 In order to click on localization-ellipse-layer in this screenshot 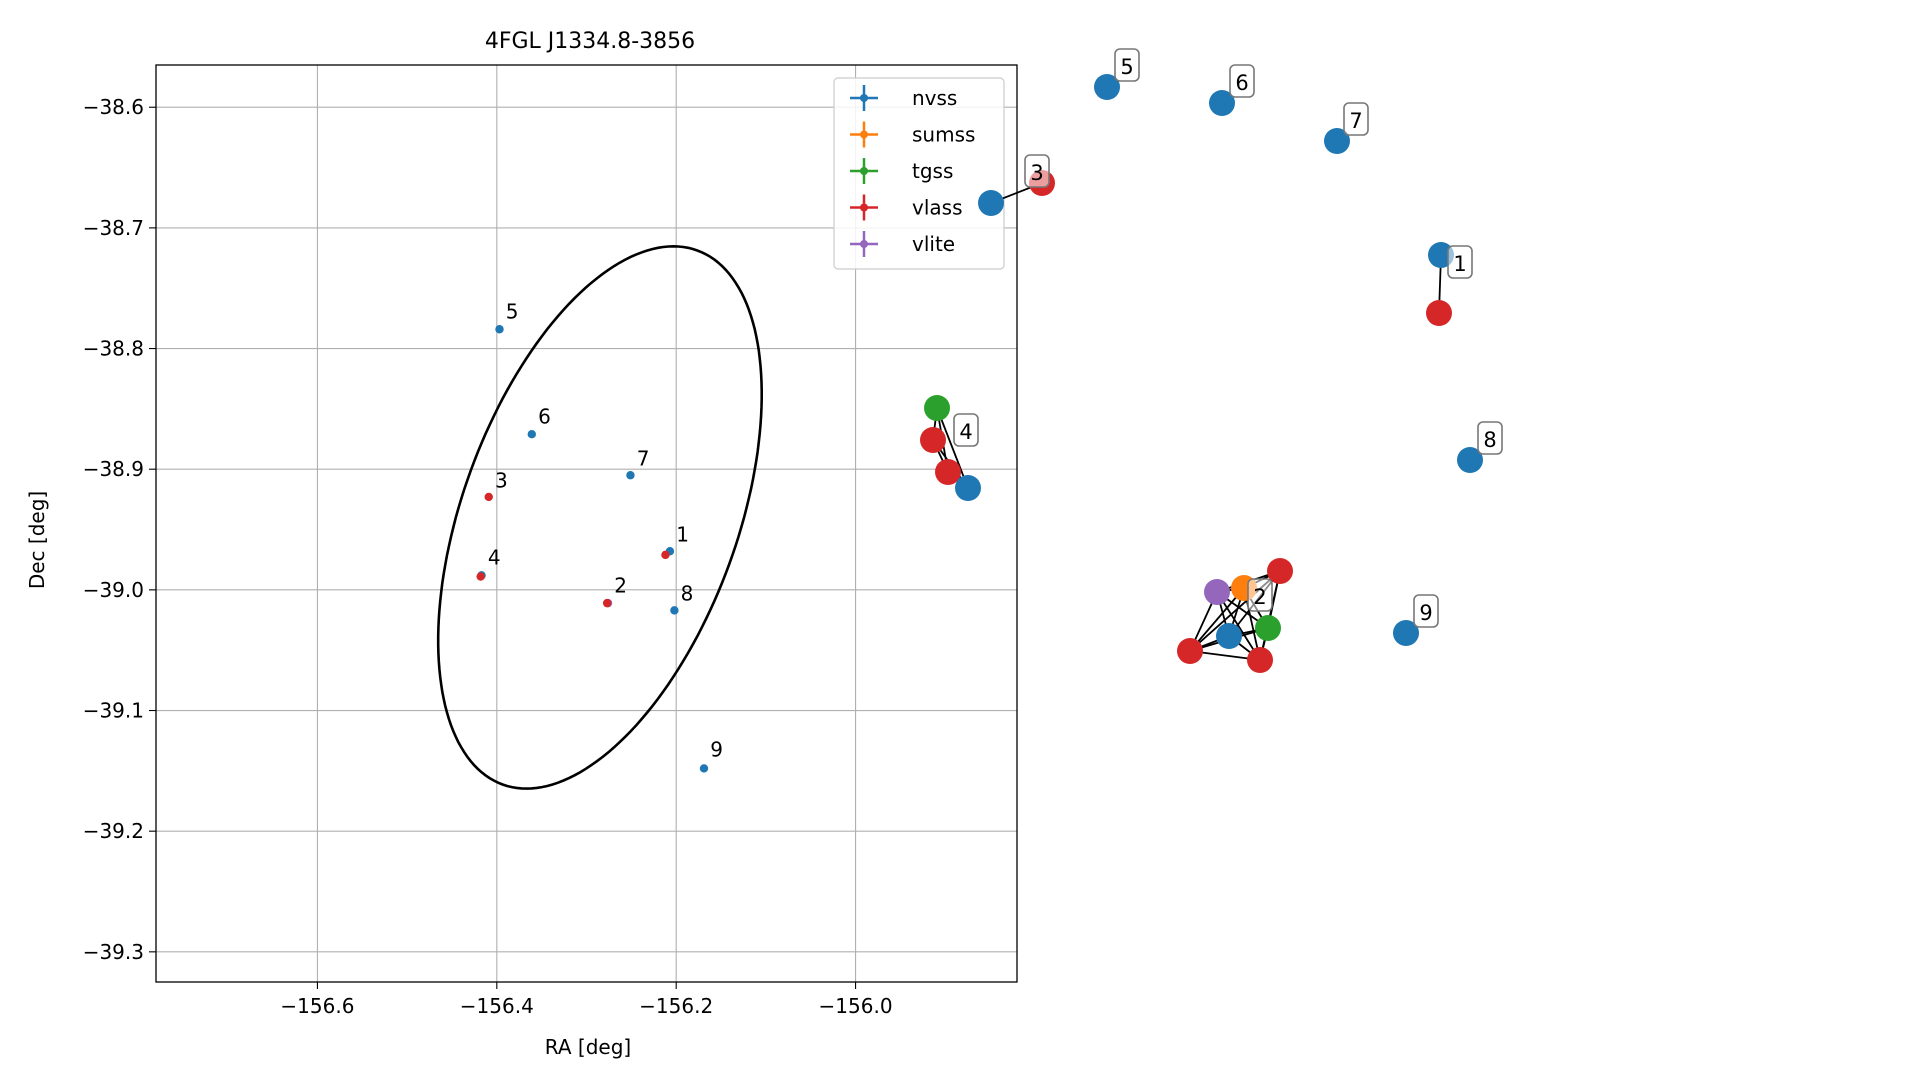, I will do `click(599, 517)`.